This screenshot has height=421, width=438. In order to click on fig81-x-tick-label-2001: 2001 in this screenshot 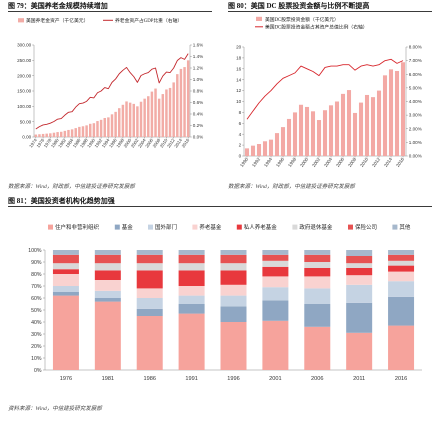, I will do `click(275, 379)`.